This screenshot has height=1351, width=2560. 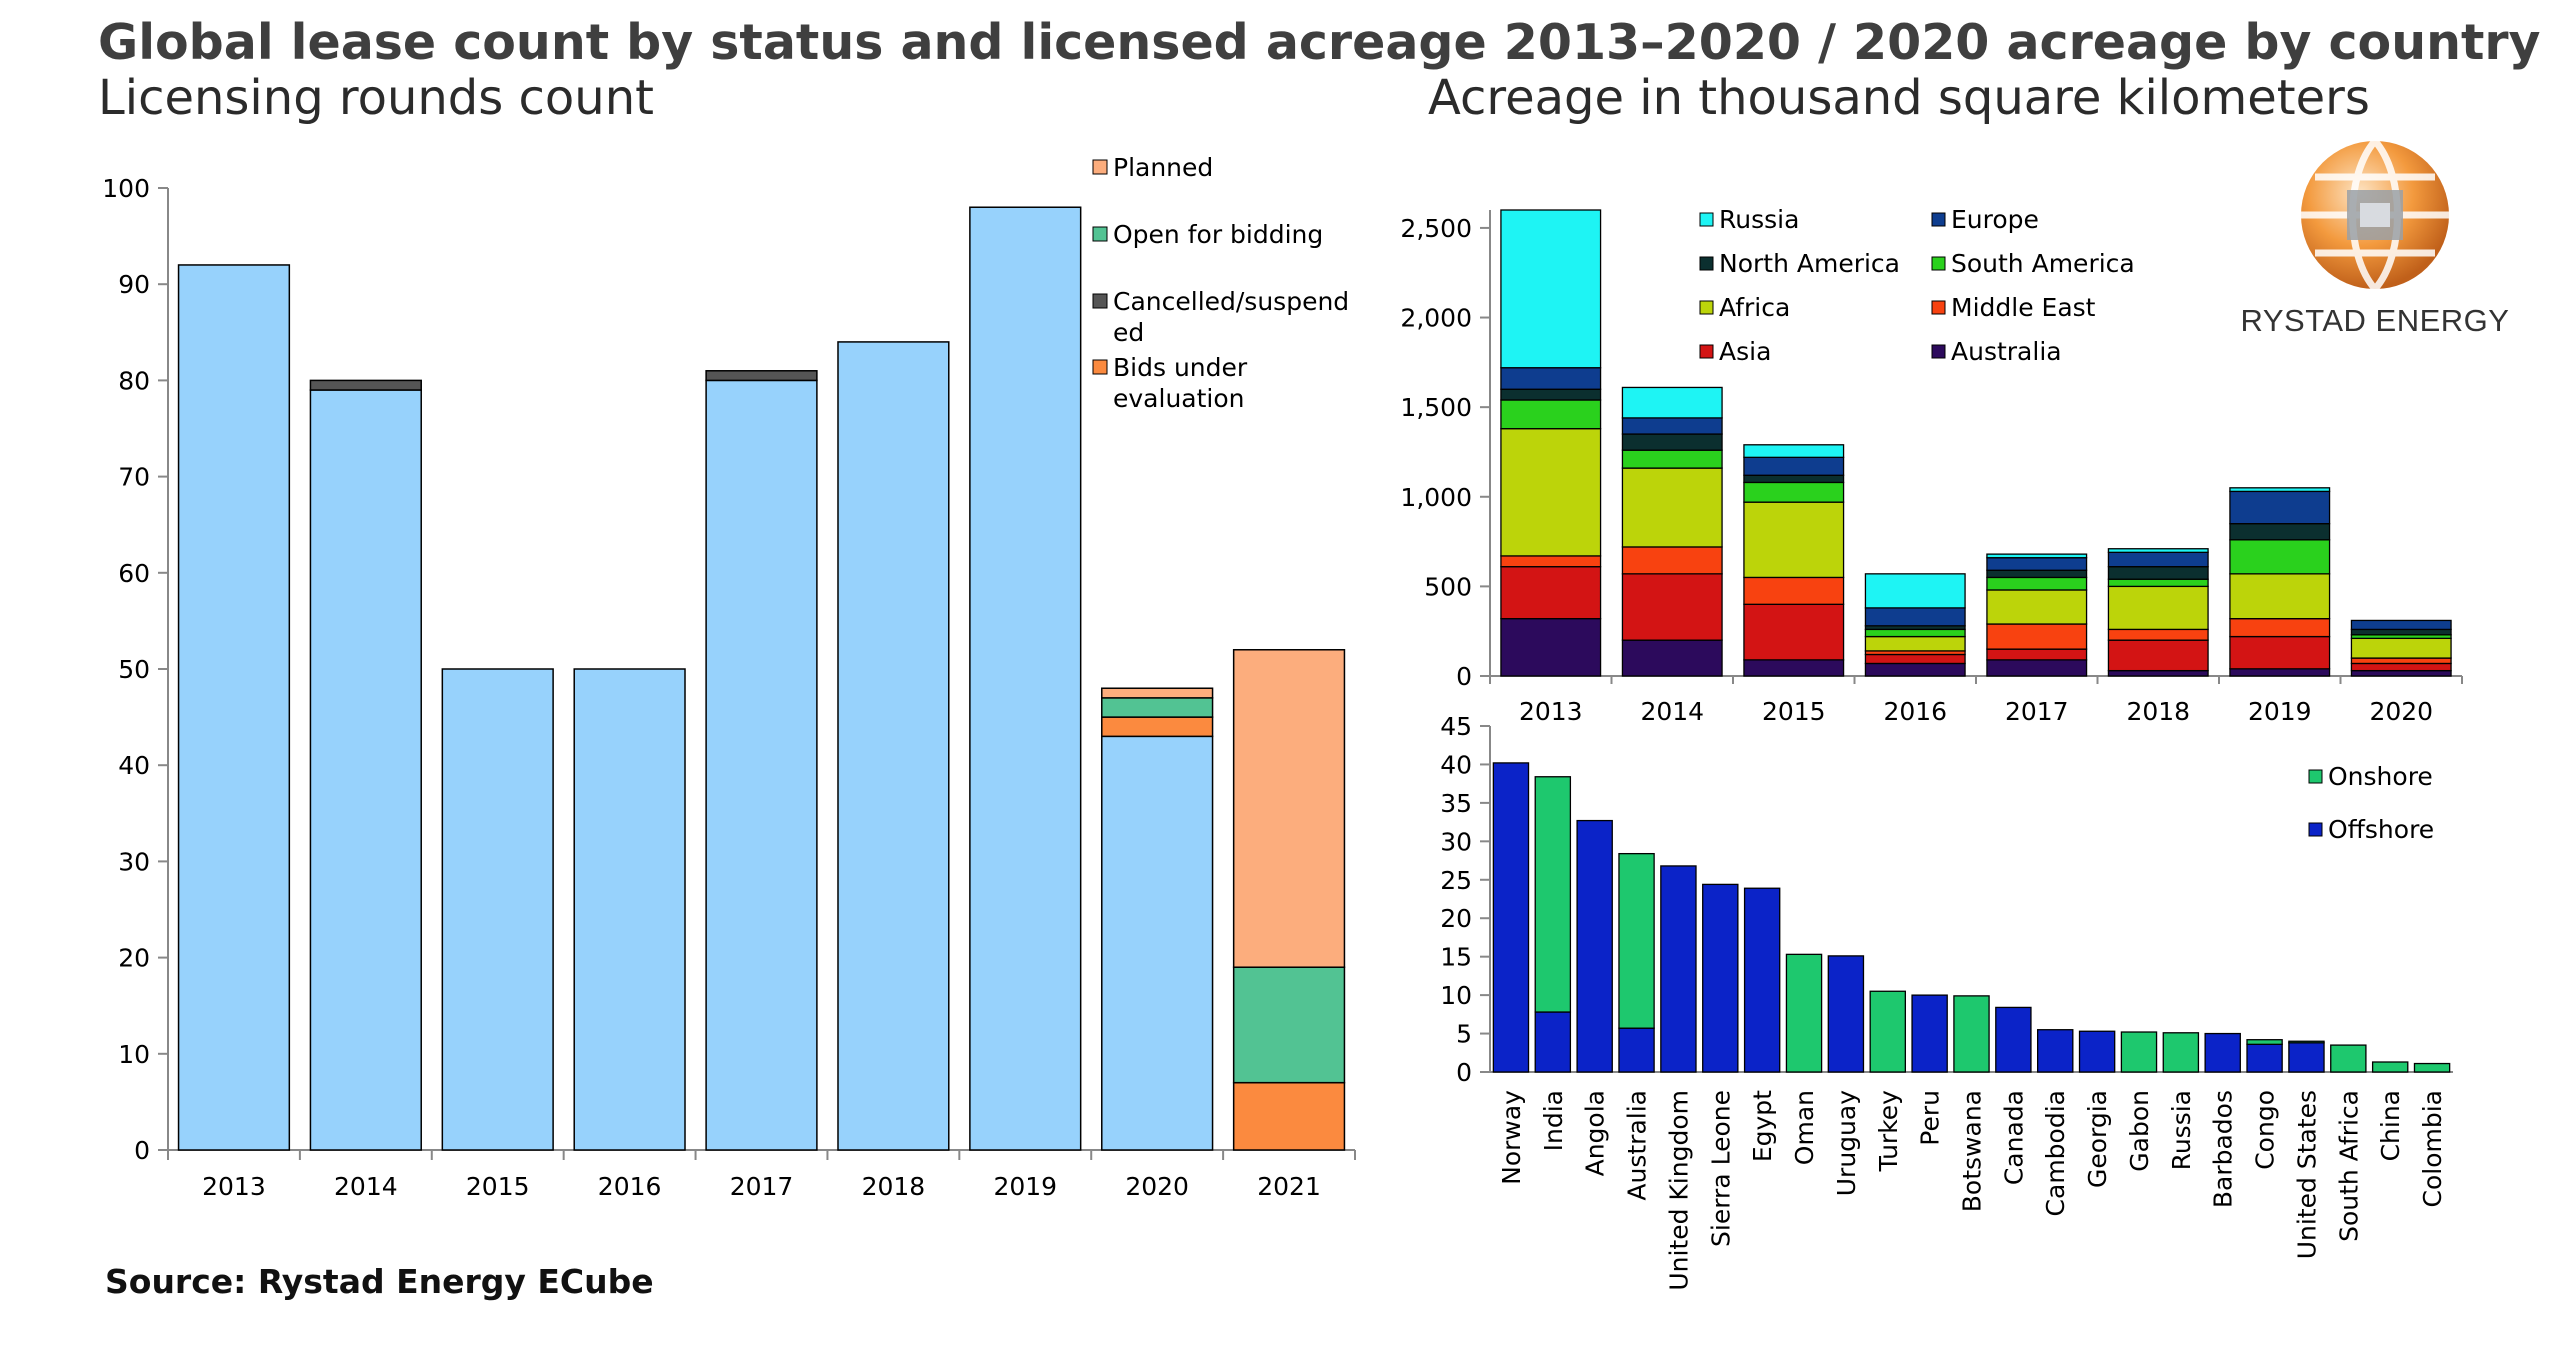 I want to click on bar-australia-2017, so click(x=2037, y=668).